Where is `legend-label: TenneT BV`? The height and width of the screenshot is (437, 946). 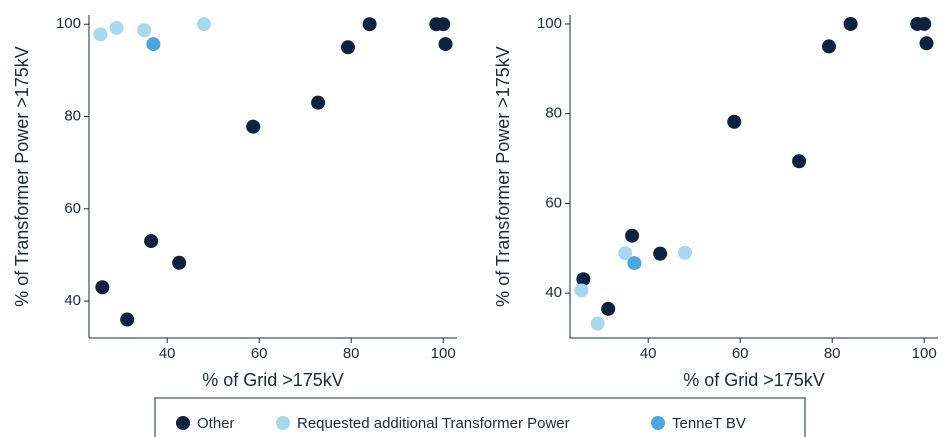 legend-label: TenneT BV is located at coordinates (709, 423).